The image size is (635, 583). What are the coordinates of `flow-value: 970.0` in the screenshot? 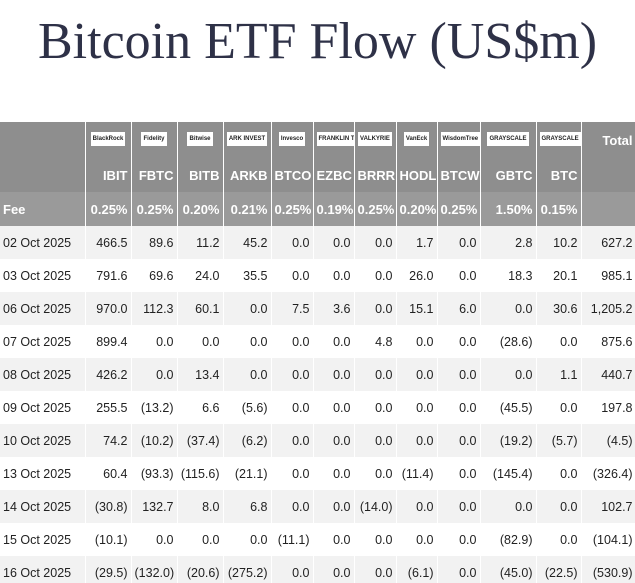 It's located at (108, 308).